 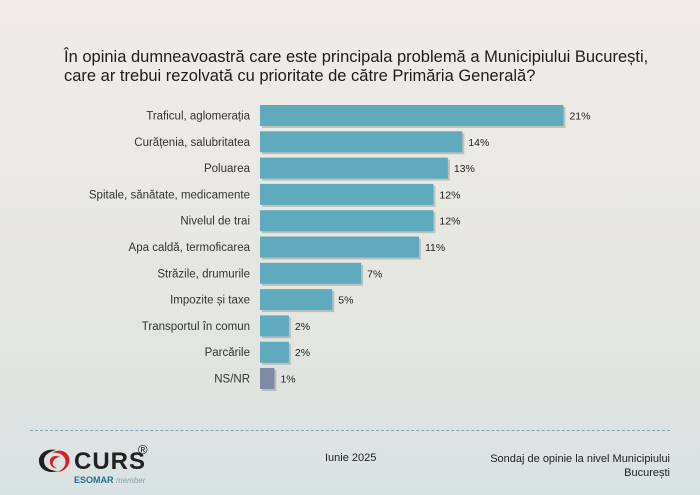 I want to click on value-label-4: 12%, so click(x=449, y=222).